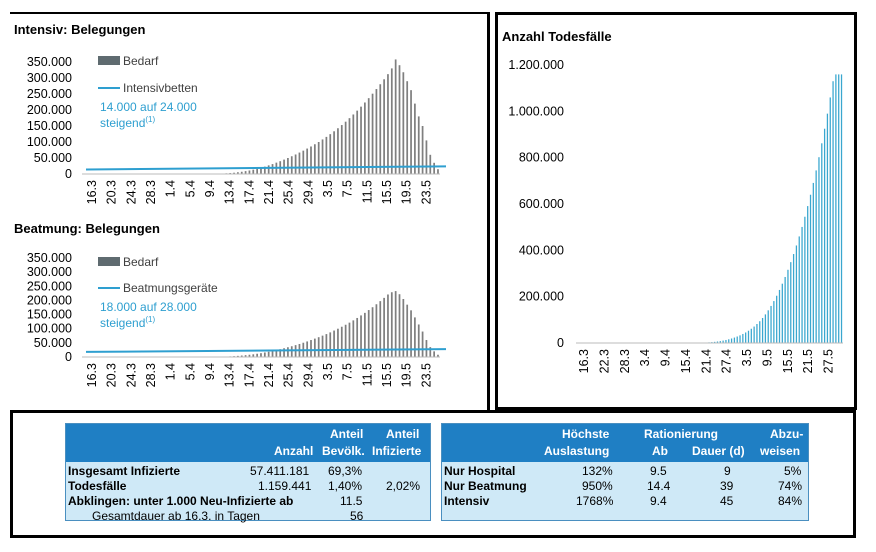 This screenshot has height=552, width=876. Describe the element at coordinates (345, 471) in the screenshot. I see `row-infizierte-anteil-bev: 69,3%` at that location.